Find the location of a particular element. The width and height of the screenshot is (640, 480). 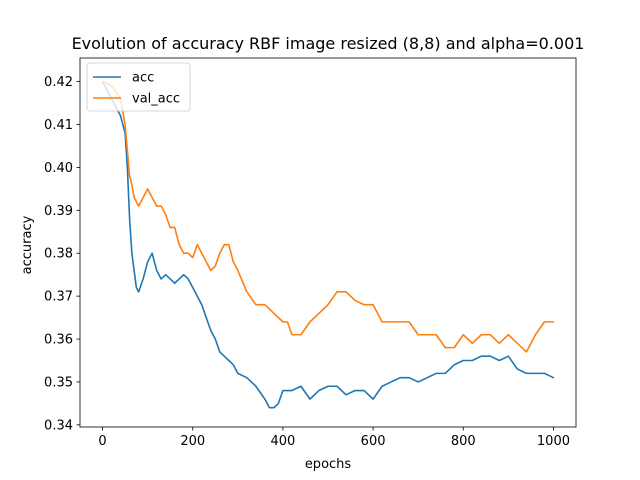

y-axis-label: accuracy is located at coordinates (27, 244).